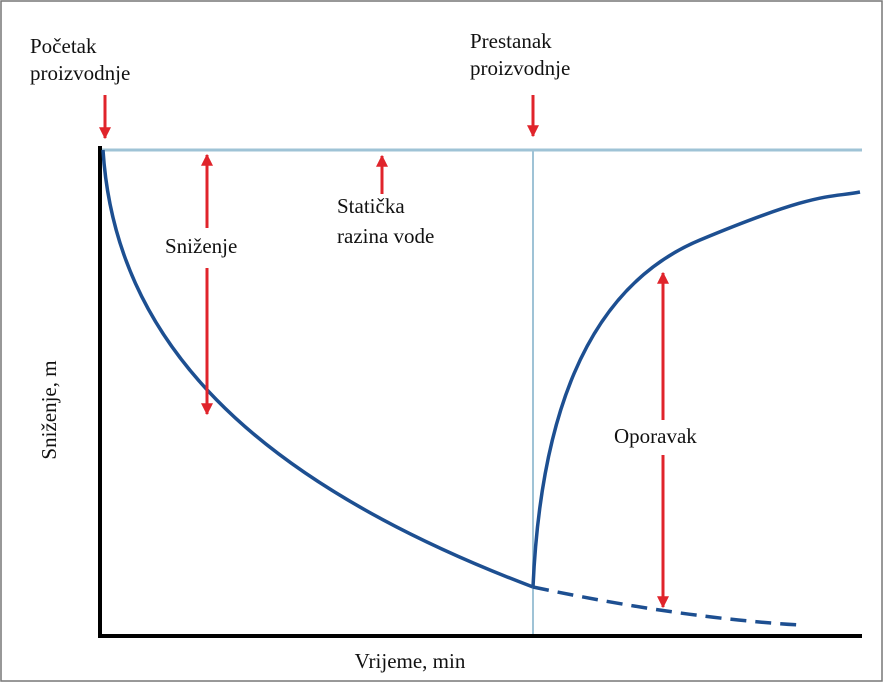 Image resolution: width=884 pixels, height=683 pixels. I want to click on label: Prestanak, so click(511, 41).